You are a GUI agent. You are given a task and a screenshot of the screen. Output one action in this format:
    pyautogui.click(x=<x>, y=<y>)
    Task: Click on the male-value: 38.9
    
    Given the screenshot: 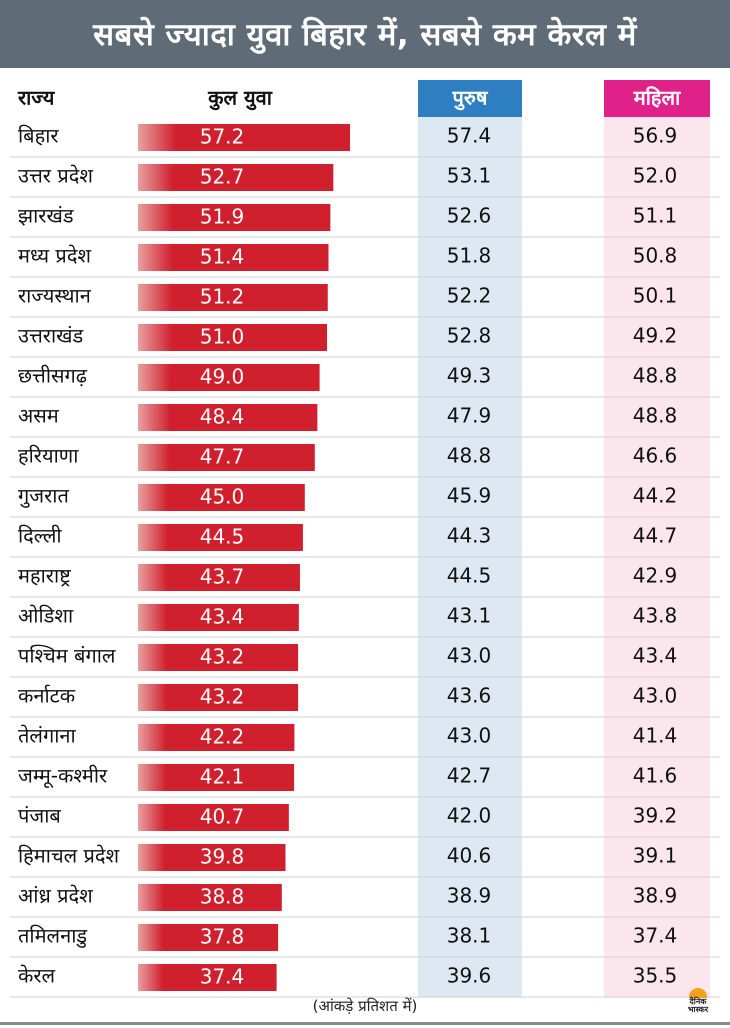 What is the action you would take?
    pyautogui.click(x=469, y=896)
    